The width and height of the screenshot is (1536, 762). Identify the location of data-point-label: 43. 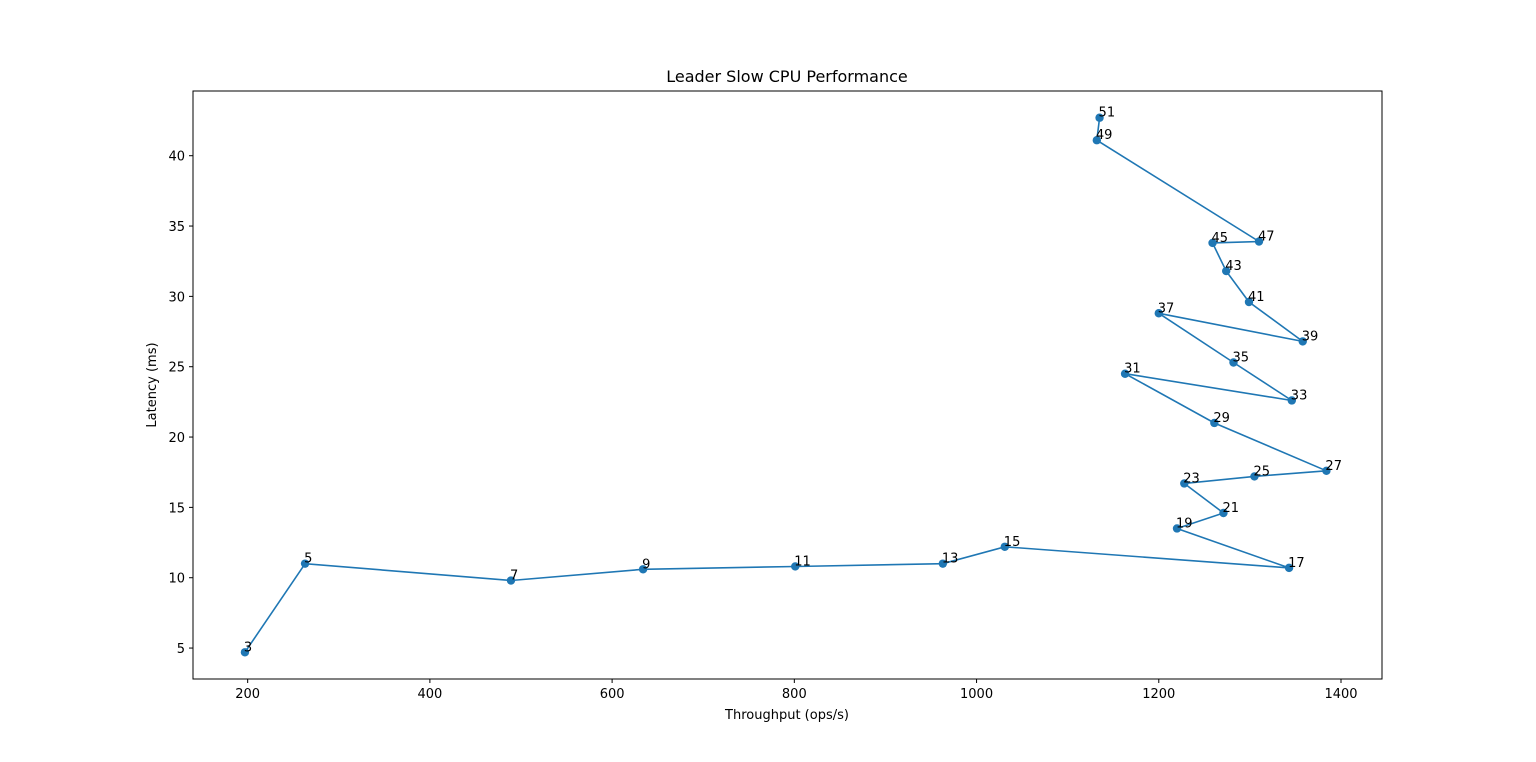
(1233, 266).